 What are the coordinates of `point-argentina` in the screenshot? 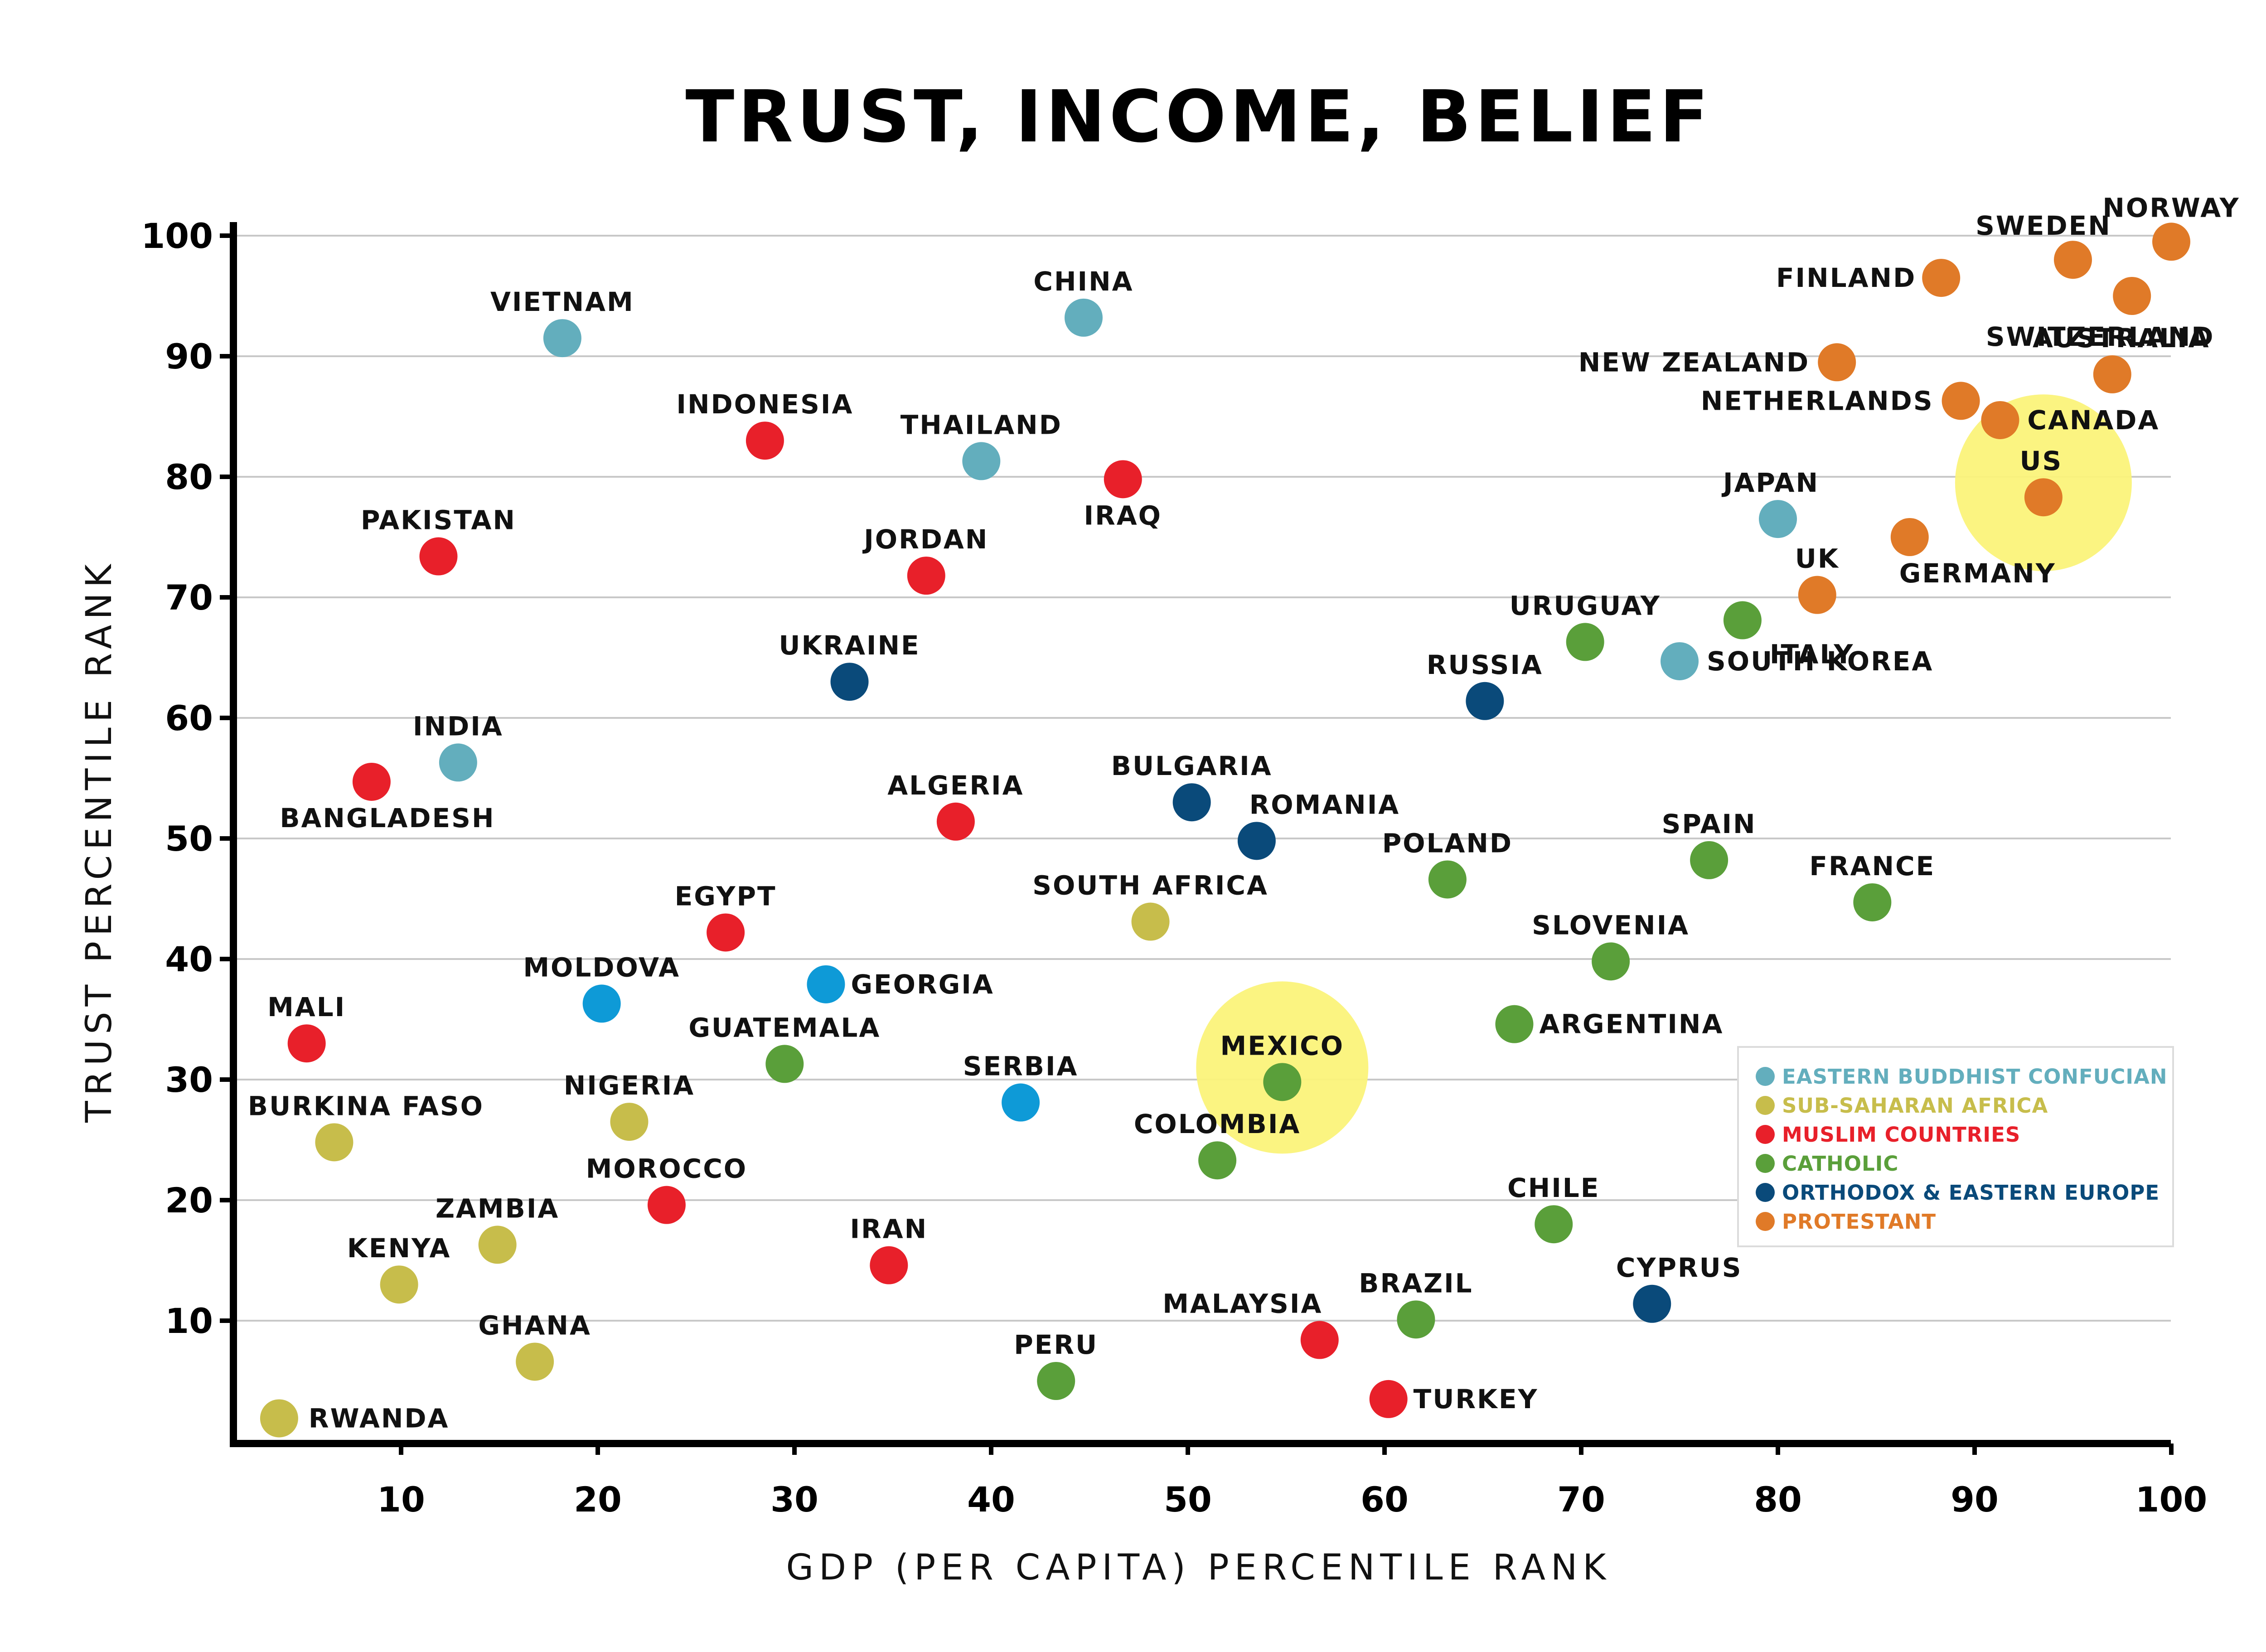 It's located at (1514, 1024).